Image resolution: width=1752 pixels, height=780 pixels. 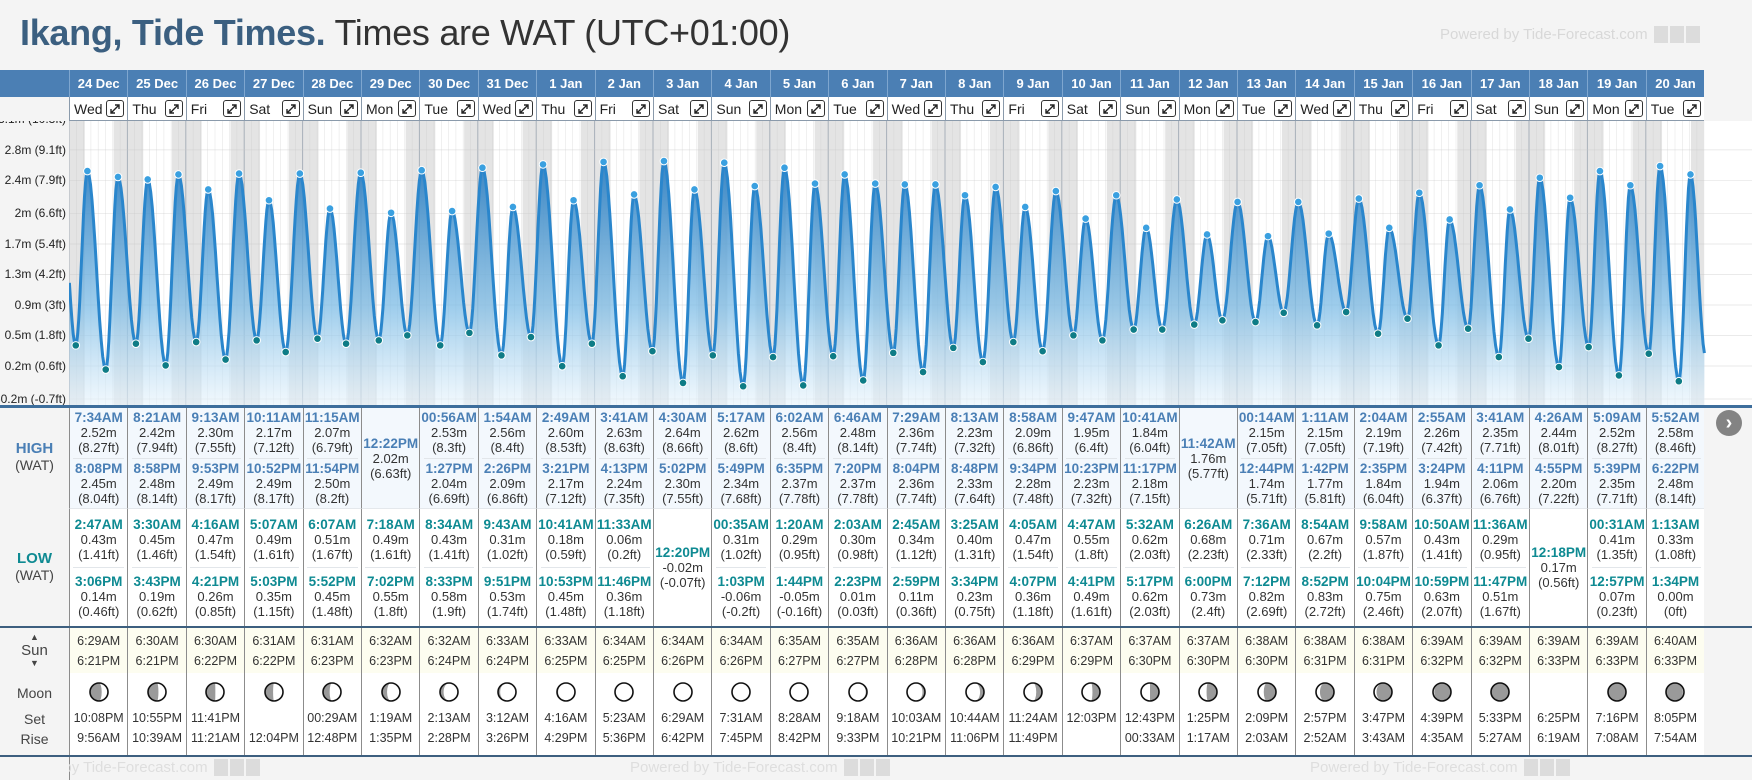 I want to click on high-tide-height-ft: (7.78ft), so click(x=858, y=498).